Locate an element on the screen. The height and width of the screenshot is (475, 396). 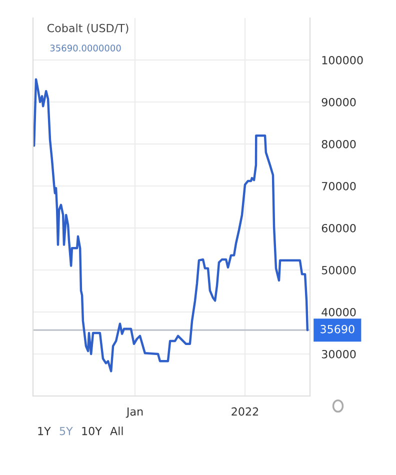
y-tick-label: 100000 is located at coordinates (342, 60).